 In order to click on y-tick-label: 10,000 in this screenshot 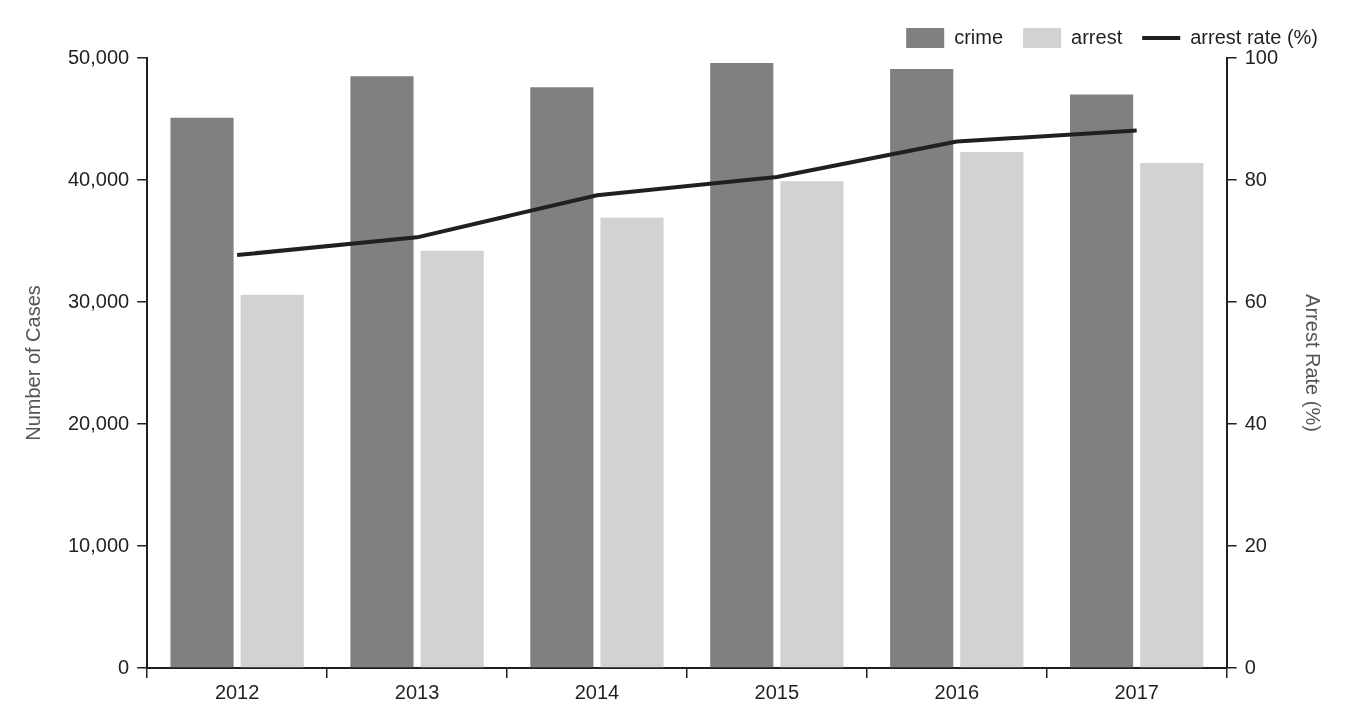, I will do `click(99, 544)`.